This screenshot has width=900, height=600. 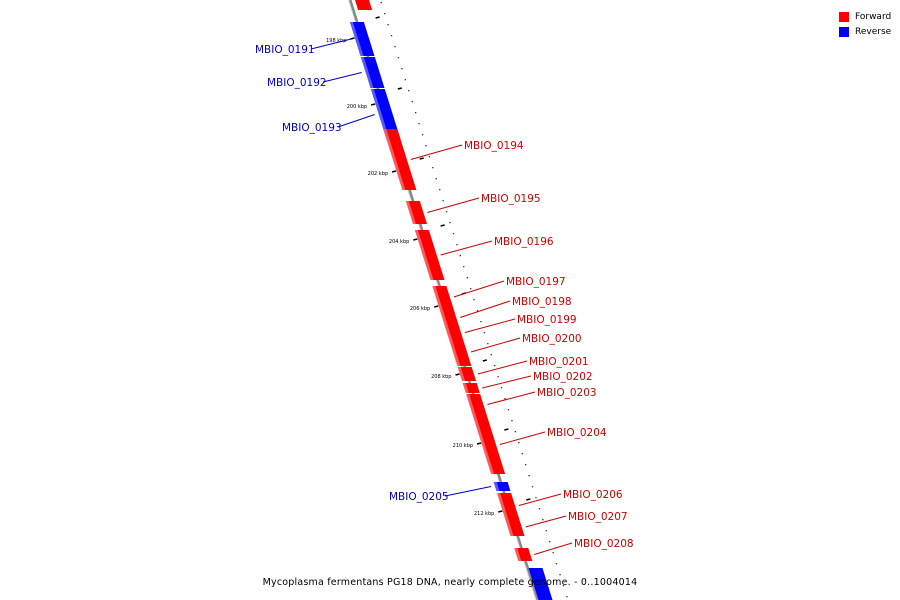 I want to click on gene-label-MBIO_0208: MBIO_0208, so click(x=604, y=544).